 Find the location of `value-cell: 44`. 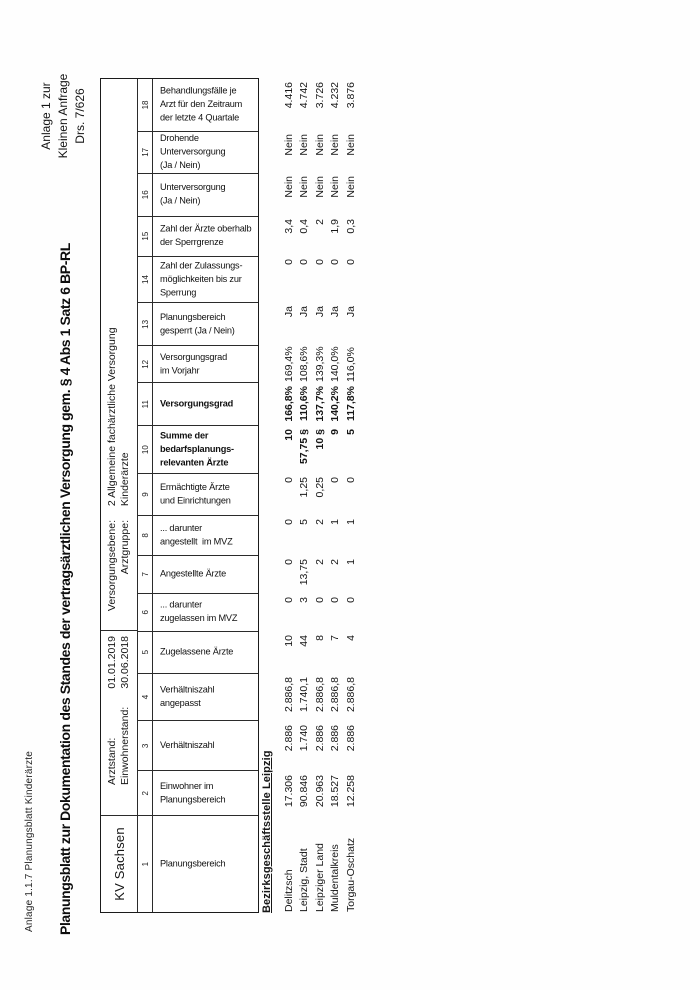

value-cell: 44 is located at coordinates (304, 641).